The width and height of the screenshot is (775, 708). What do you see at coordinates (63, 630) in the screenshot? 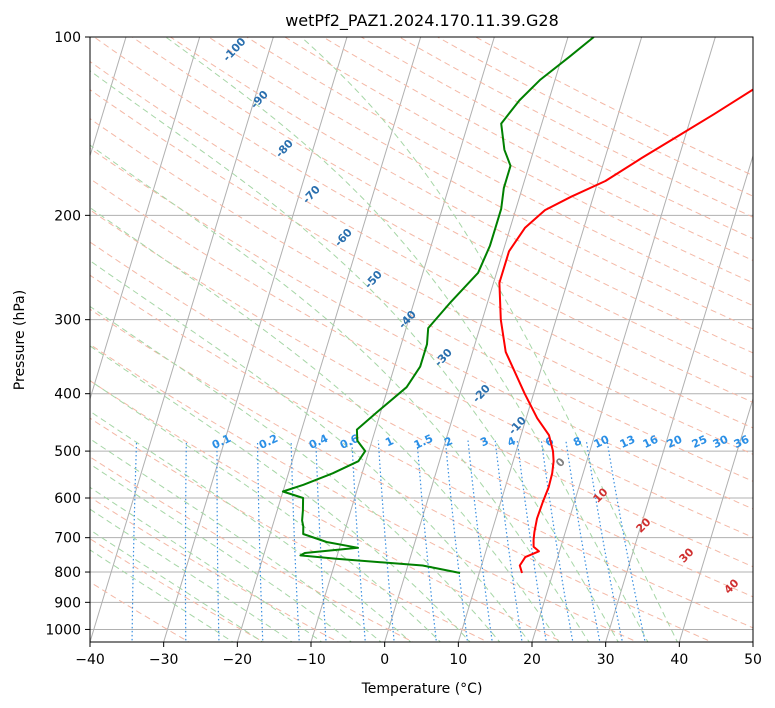
I see `y-tick-label: 1000` at bounding box center [63, 630].